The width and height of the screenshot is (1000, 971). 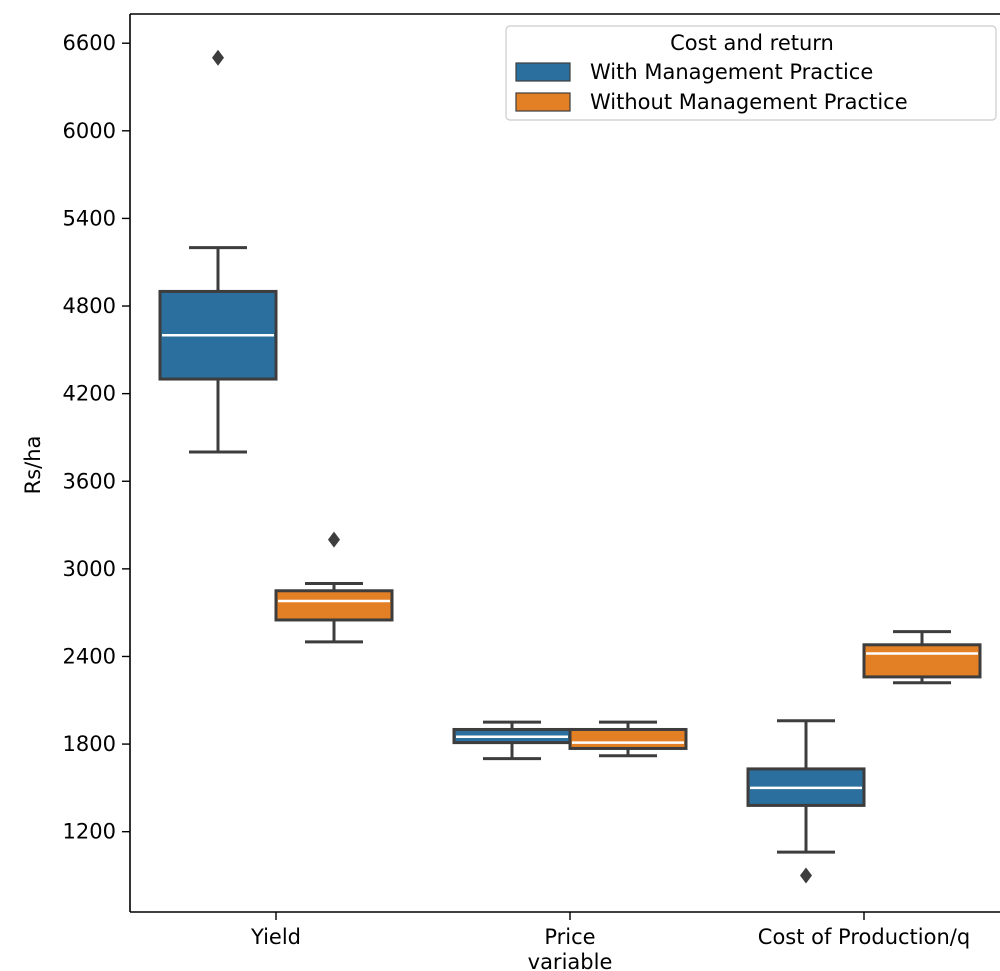 I want to click on legend-frame, so click(x=751, y=73).